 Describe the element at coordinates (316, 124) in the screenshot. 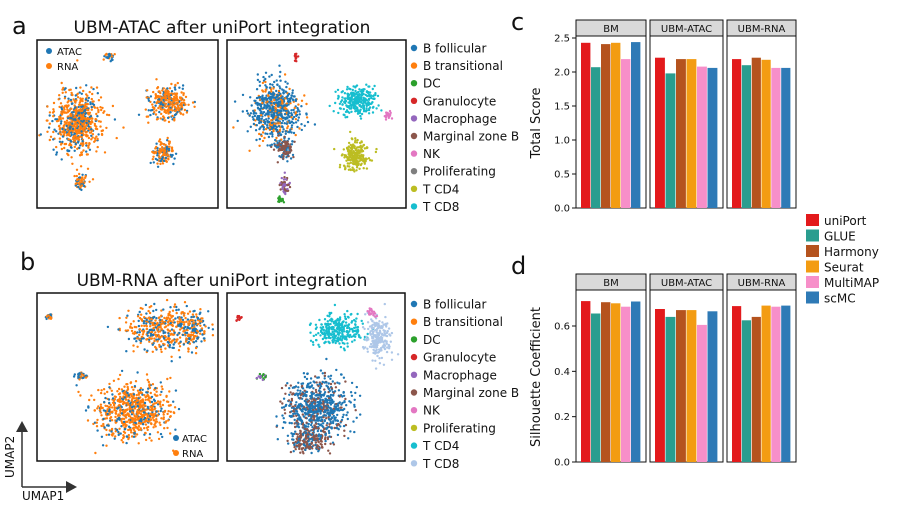

I see `umap-a-celltype` at that location.